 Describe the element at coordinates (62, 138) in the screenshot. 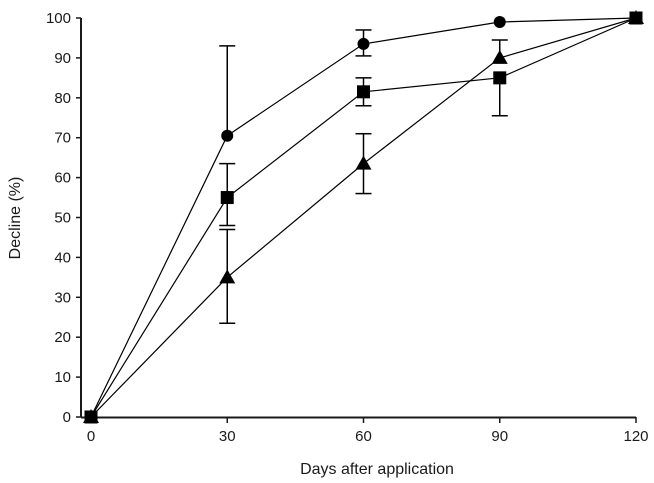

I see `y-tick-label: 70` at that location.